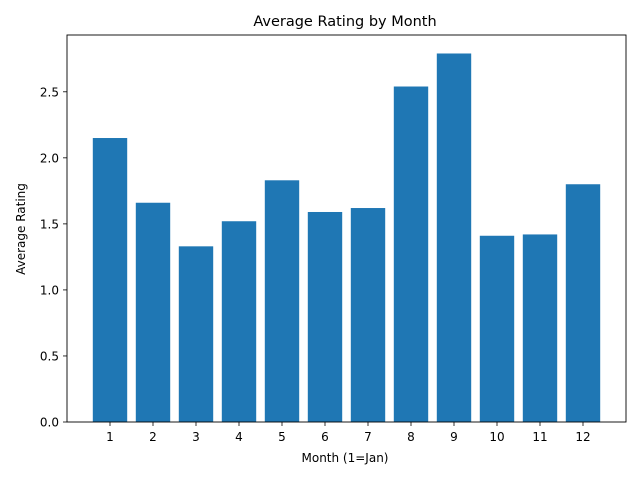 The image size is (640, 484). What do you see at coordinates (49, 158) in the screenshot?
I see `y-tick-label: 2.0` at bounding box center [49, 158].